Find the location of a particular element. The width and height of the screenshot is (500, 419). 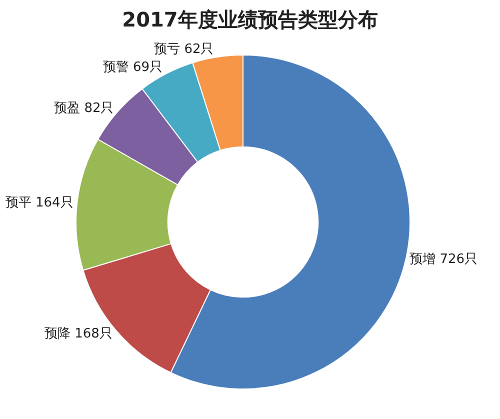

slice-label: 预增 726只 is located at coordinates (444, 259).